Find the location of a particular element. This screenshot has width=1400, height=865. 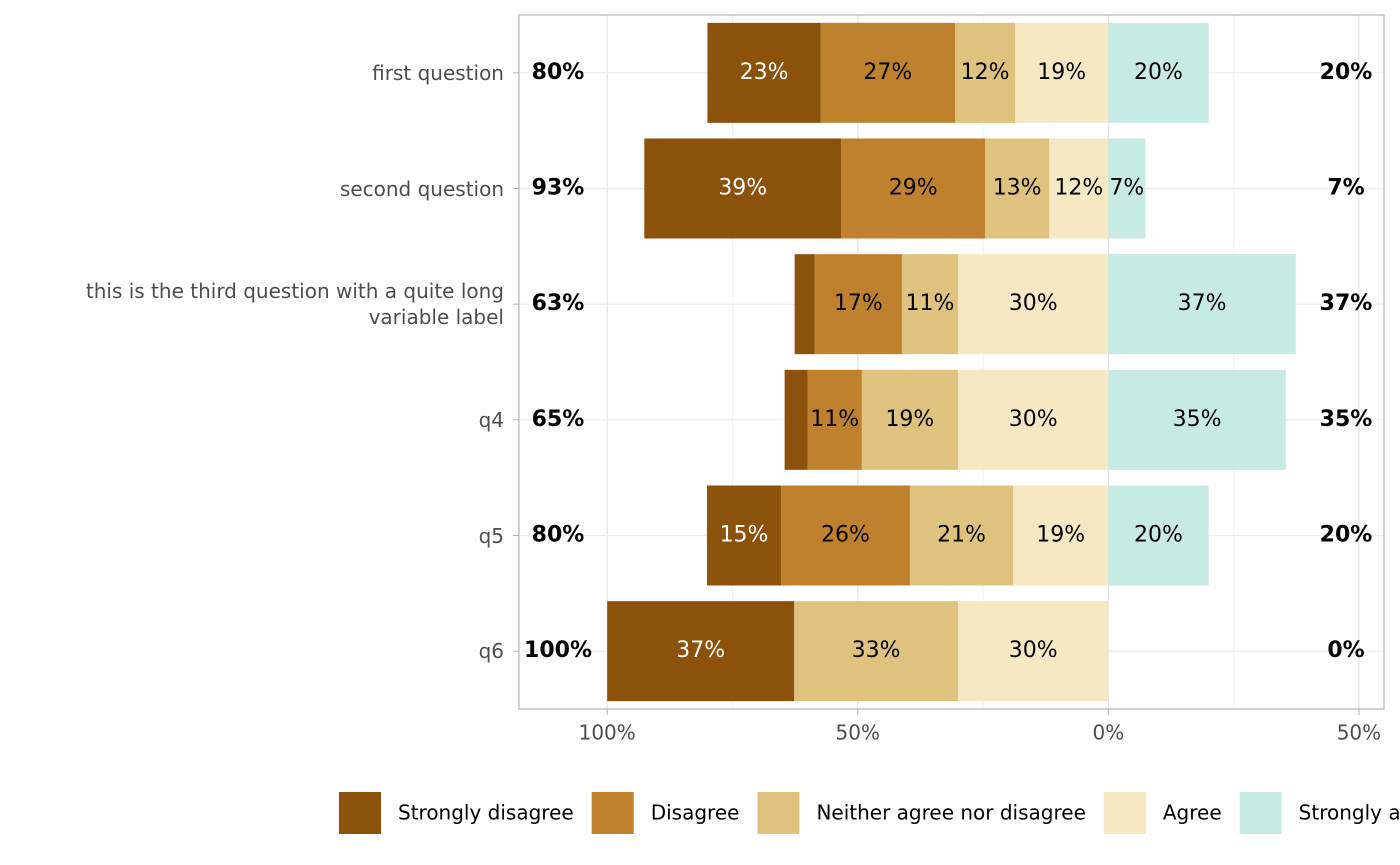

left-total: 93% is located at coordinates (558, 188).